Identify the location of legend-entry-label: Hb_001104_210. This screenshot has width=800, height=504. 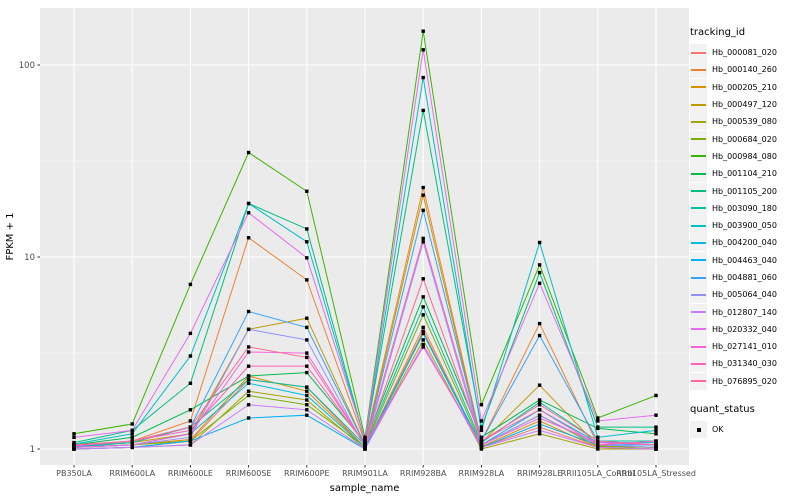
(744, 174).